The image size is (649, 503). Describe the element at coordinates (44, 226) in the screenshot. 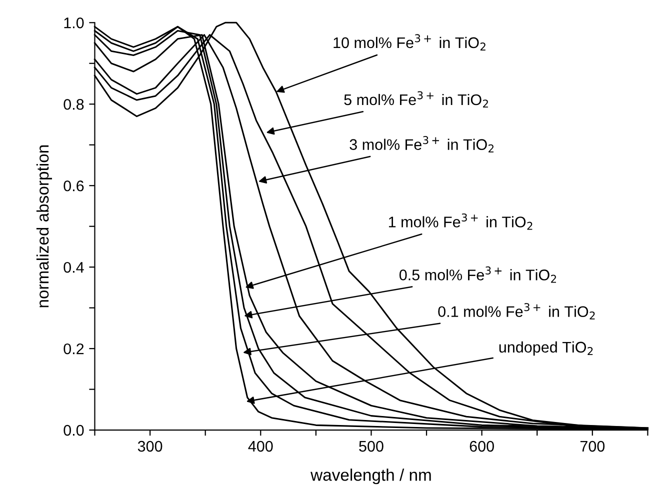

I see `y-axis-title: normalized absorption` at that location.